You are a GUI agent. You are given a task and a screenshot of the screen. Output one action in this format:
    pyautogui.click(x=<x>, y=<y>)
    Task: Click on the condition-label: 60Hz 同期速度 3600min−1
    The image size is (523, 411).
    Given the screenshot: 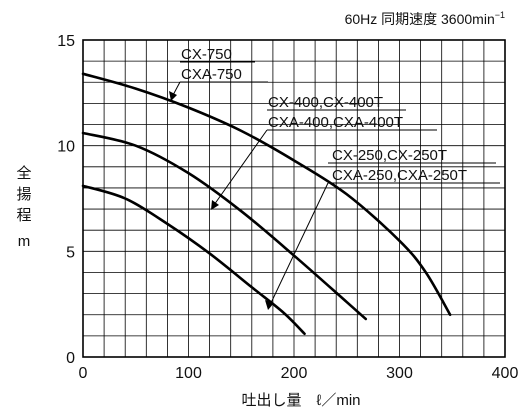 What is the action you would take?
    pyautogui.click(x=425, y=18)
    